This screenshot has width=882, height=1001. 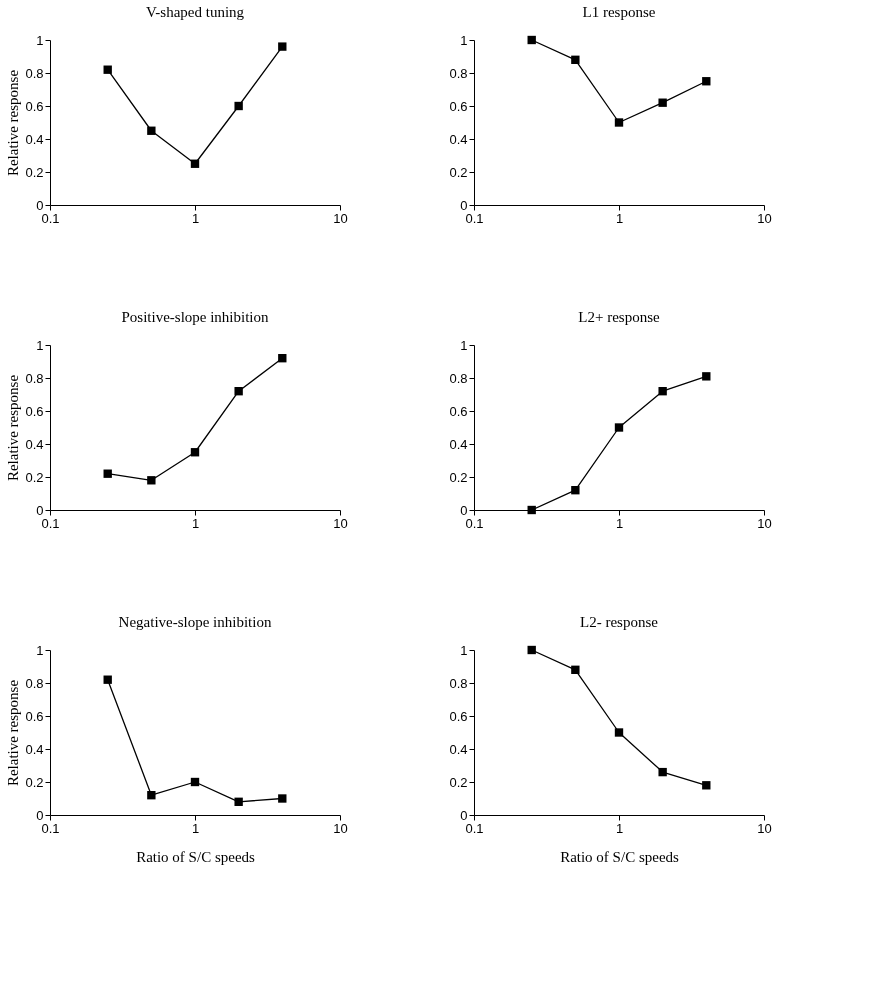 I want to click on chart-title: L1 response, so click(x=619, y=12).